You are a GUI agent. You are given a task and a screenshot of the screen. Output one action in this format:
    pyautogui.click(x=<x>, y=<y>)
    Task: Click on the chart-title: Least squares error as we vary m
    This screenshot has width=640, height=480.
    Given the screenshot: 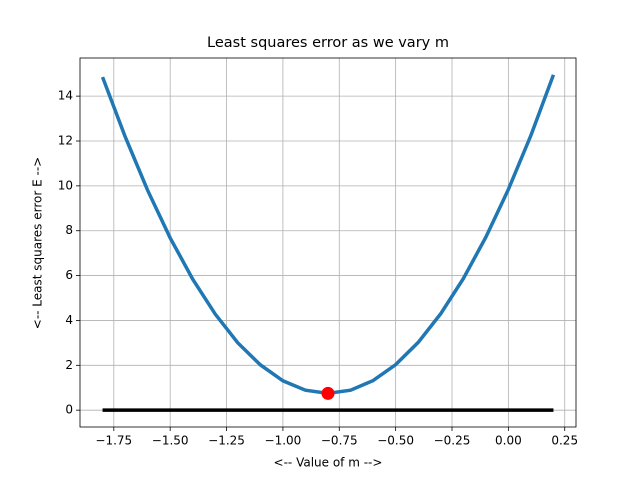 What is the action you would take?
    pyautogui.click(x=328, y=43)
    